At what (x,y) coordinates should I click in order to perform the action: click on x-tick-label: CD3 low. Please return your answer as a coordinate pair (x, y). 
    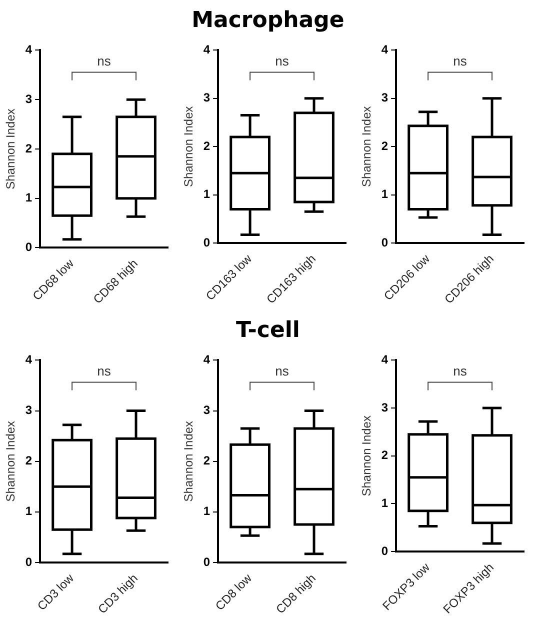
    Looking at the image, I should click on (55, 592).